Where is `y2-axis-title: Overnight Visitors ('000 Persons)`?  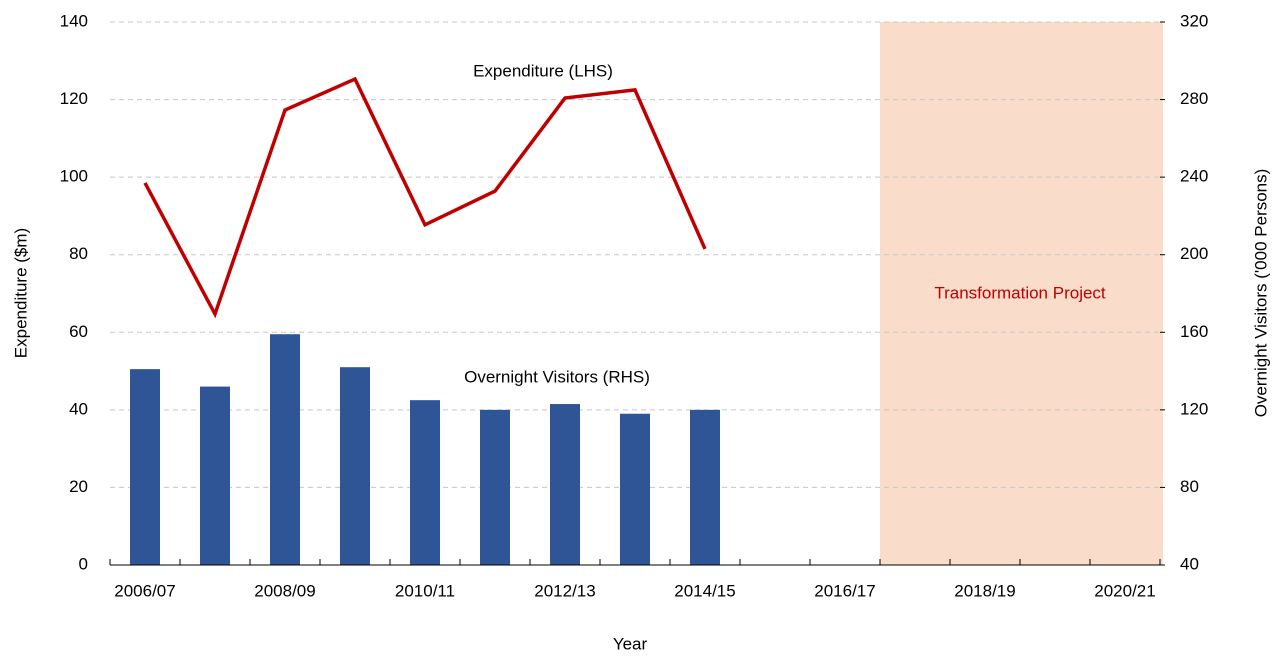 y2-axis-title: Overnight Visitors ('000 Persons) is located at coordinates (1260, 293).